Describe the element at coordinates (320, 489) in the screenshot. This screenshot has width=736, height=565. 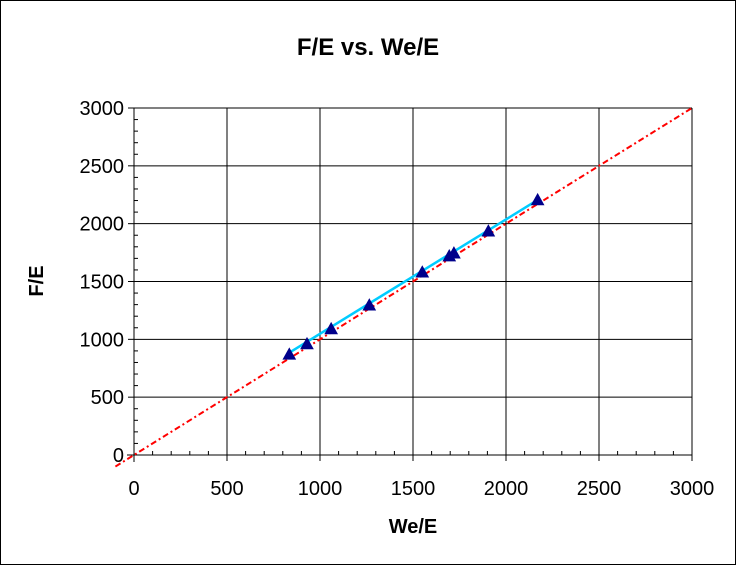
I see `x-tick-label: 1000` at that location.